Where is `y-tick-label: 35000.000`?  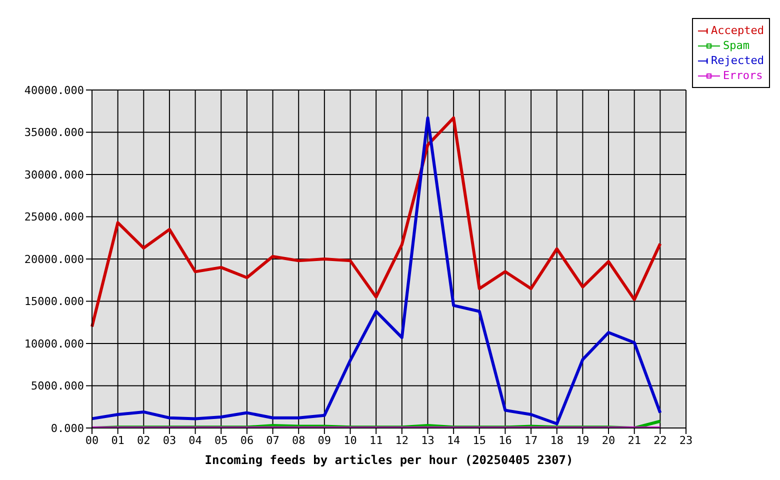 y-tick-label: 35000.000 is located at coordinates (54, 133).